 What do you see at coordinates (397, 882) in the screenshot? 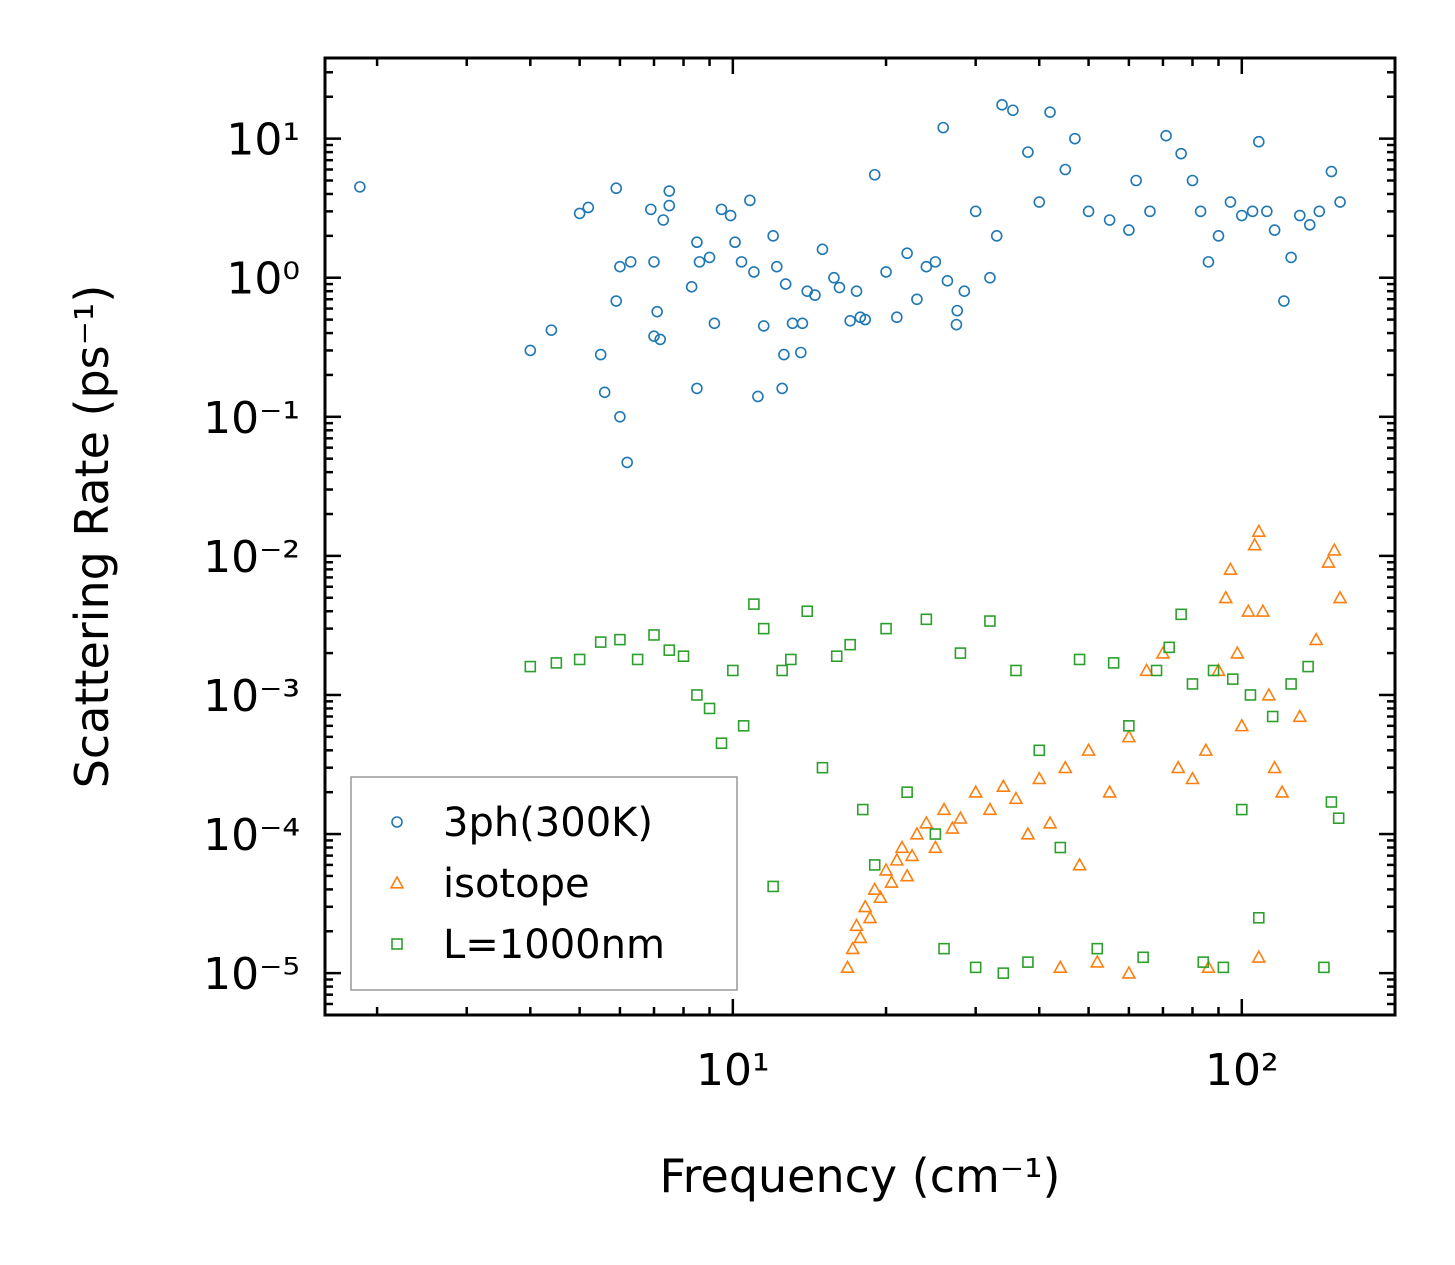
I see `legend-marker-isotope` at bounding box center [397, 882].